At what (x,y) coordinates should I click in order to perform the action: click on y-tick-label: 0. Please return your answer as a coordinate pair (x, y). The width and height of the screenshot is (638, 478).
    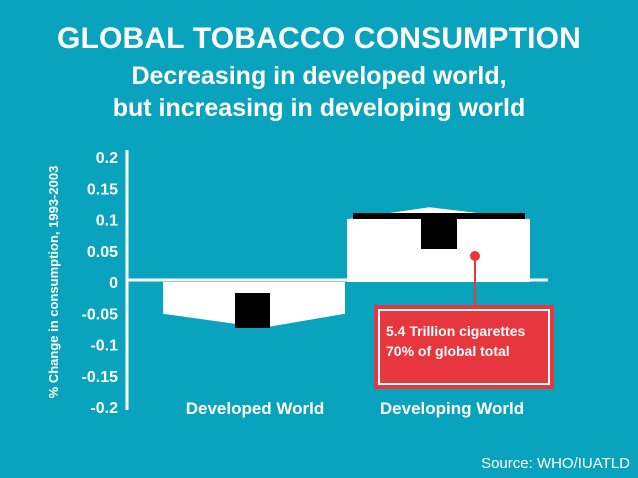
    Looking at the image, I should click on (113, 283).